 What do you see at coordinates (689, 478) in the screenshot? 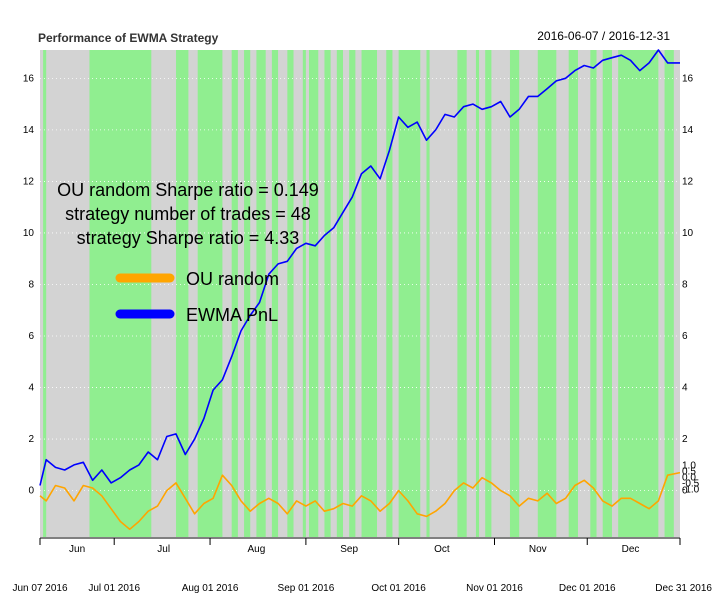
I see `right-axis-small-label: 0.0` at bounding box center [689, 478].